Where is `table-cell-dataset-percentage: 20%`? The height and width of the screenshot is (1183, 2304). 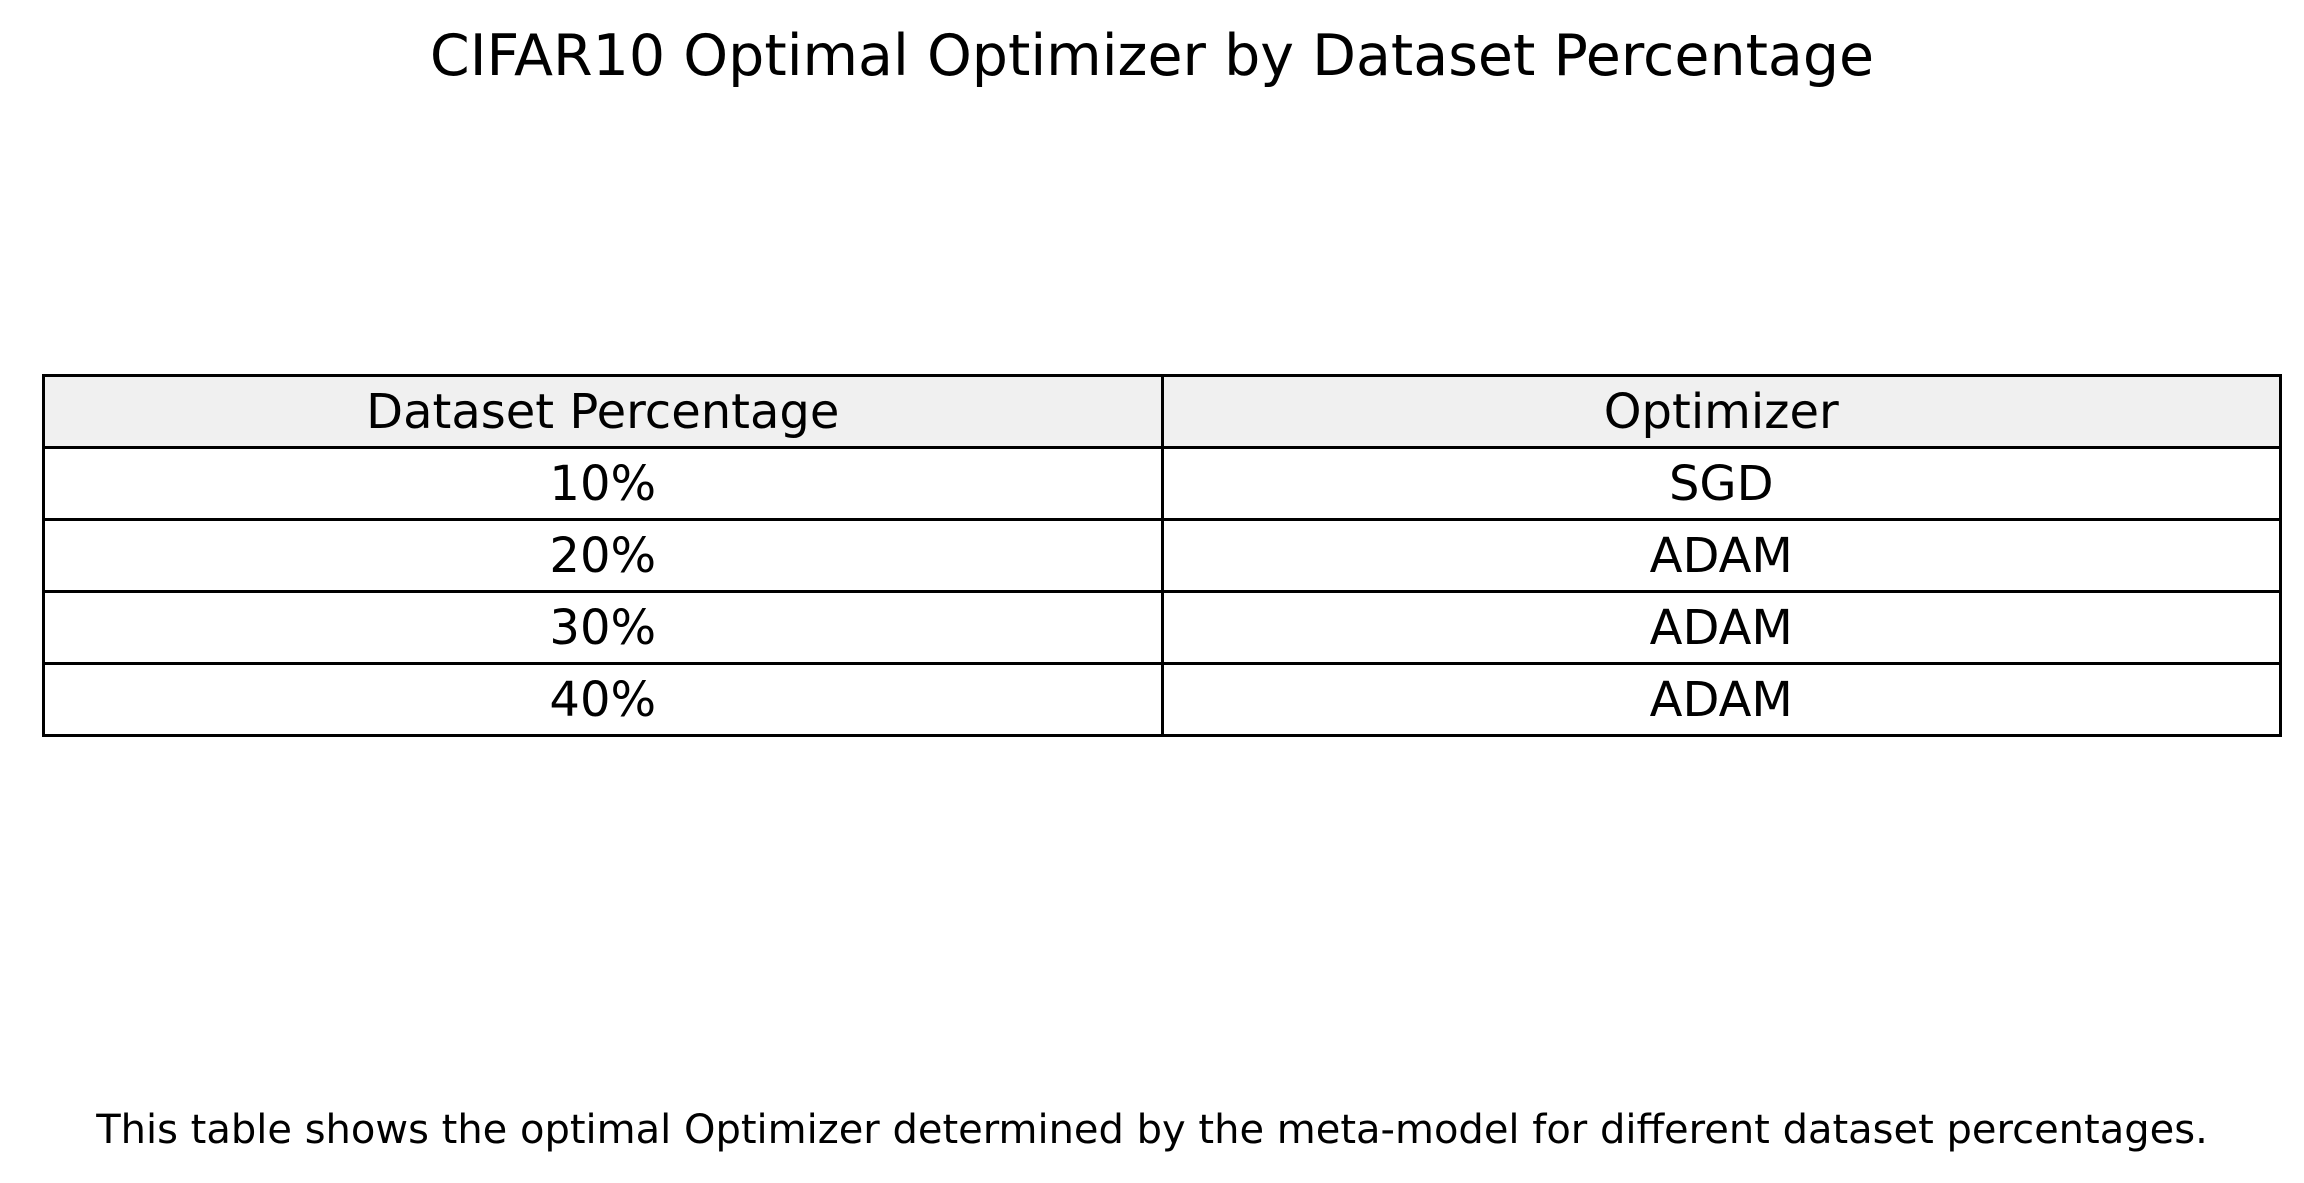
table-cell-dataset-percentage: 20% is located at coordinates (603, 555).